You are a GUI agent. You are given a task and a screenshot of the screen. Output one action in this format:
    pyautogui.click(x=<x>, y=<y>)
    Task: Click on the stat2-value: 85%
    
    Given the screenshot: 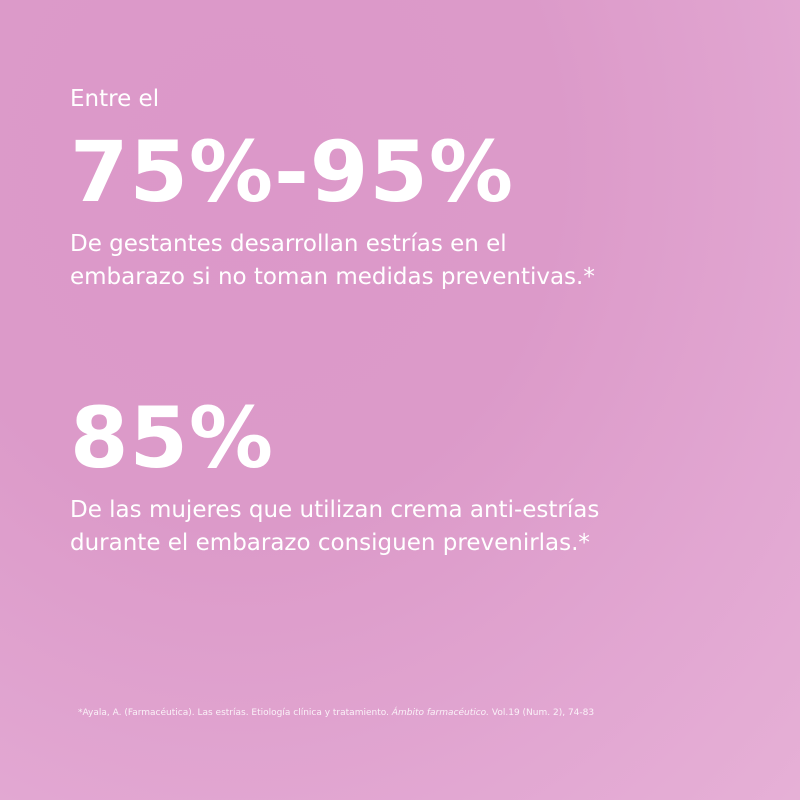 What is the action you would take?
    pyautogui.click(x=172, y=438)
    